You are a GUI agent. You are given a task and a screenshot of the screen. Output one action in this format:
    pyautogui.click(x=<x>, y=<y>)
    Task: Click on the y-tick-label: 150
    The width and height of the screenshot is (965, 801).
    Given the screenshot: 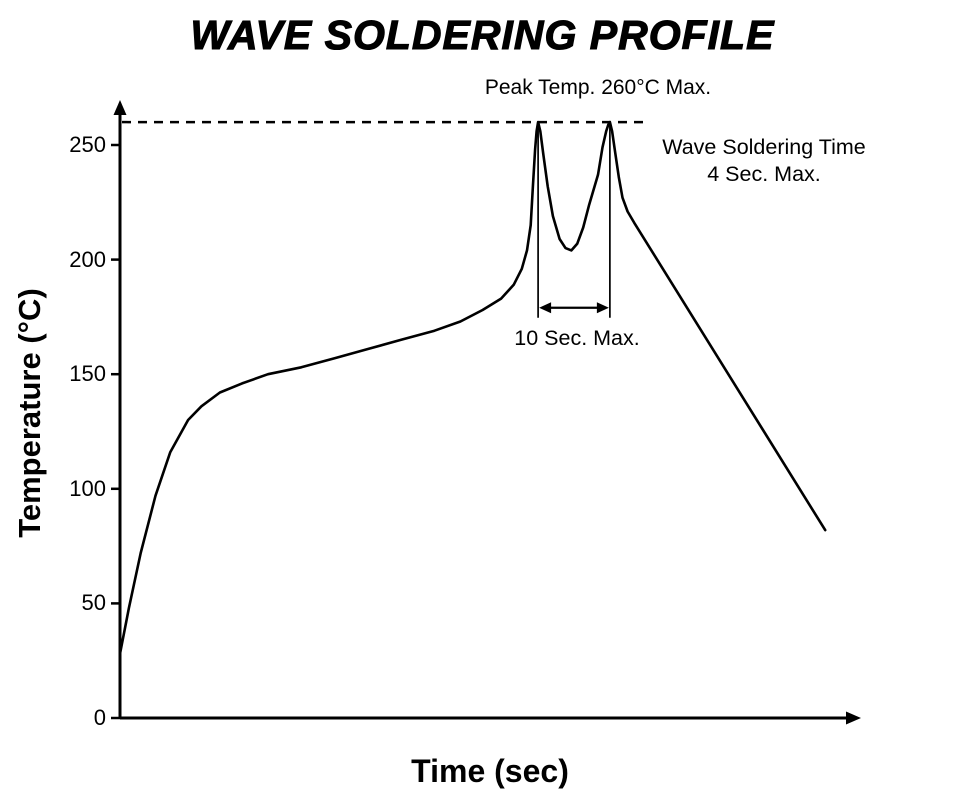 What is the action you would take?
    pyautogui.click(x=87, y=374)
    